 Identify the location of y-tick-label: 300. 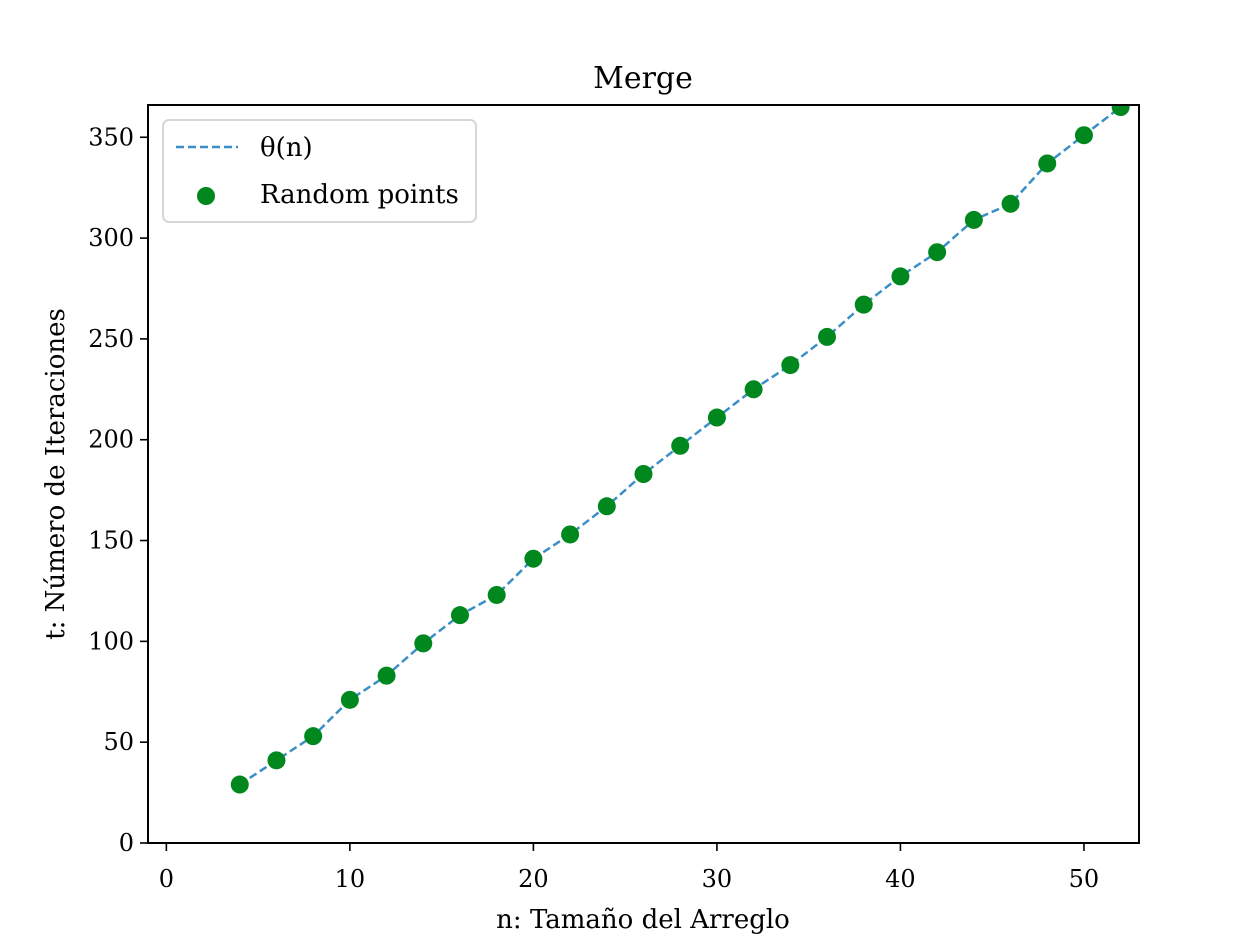
(111, 238).